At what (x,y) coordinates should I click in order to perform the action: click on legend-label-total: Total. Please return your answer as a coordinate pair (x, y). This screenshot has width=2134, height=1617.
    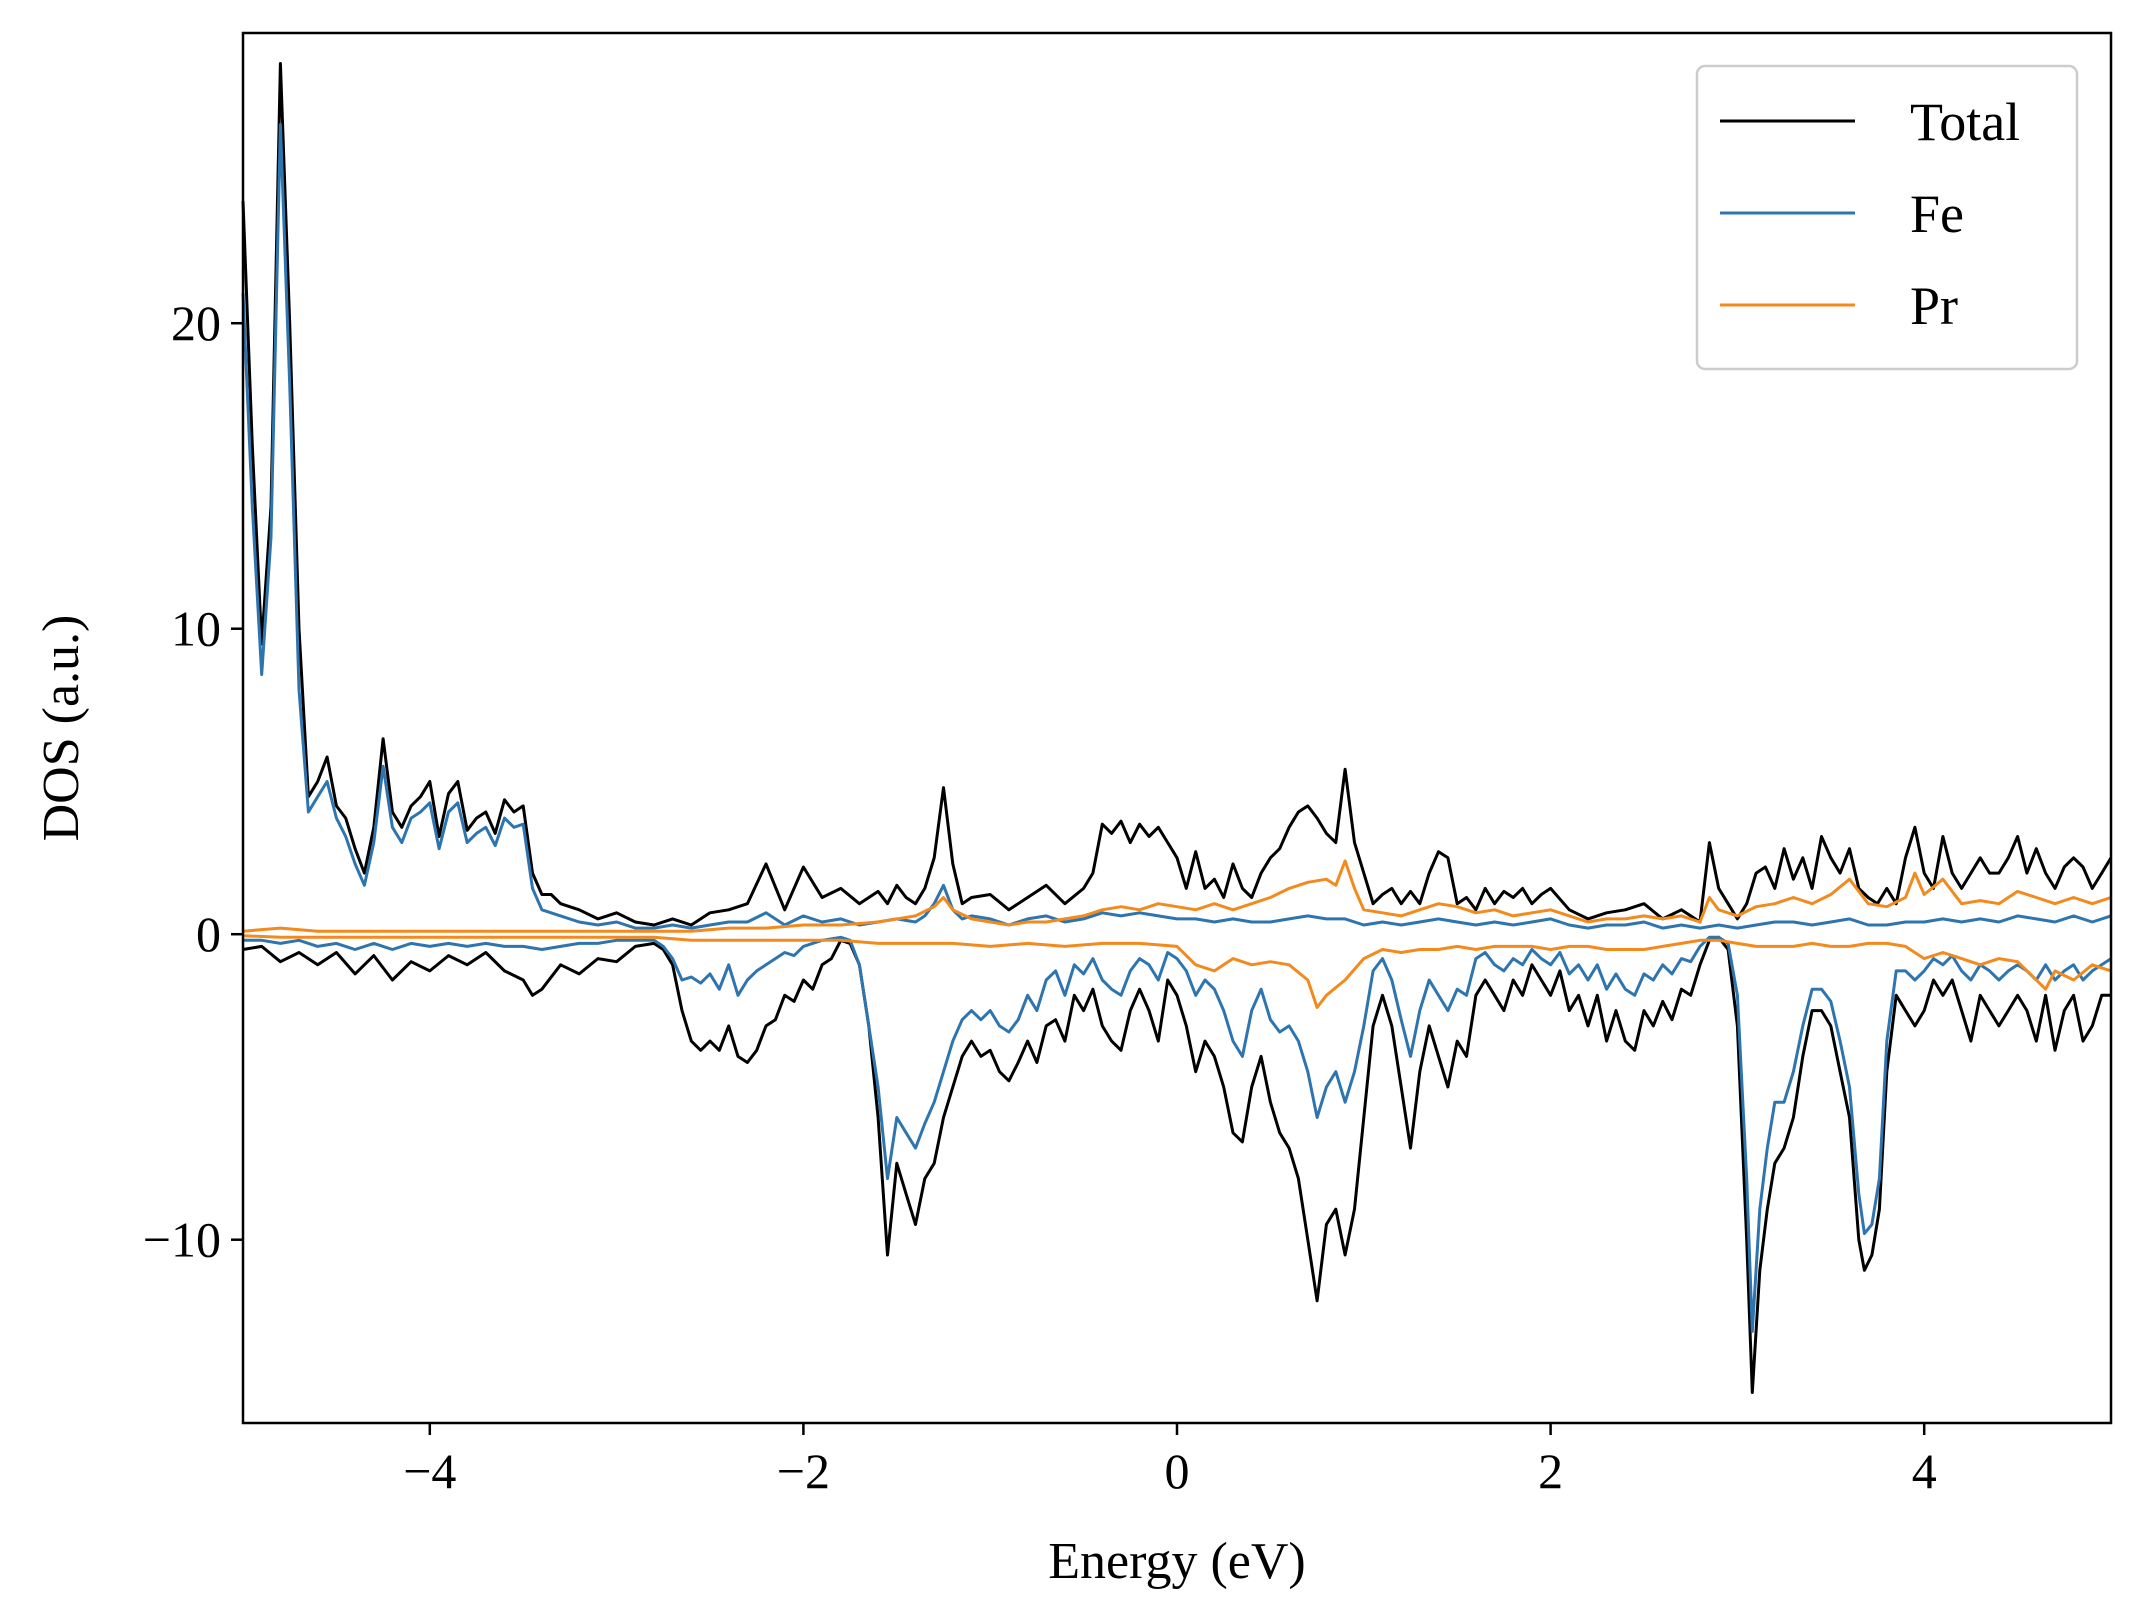
    Looking at the image, I should click on (1965, 122).